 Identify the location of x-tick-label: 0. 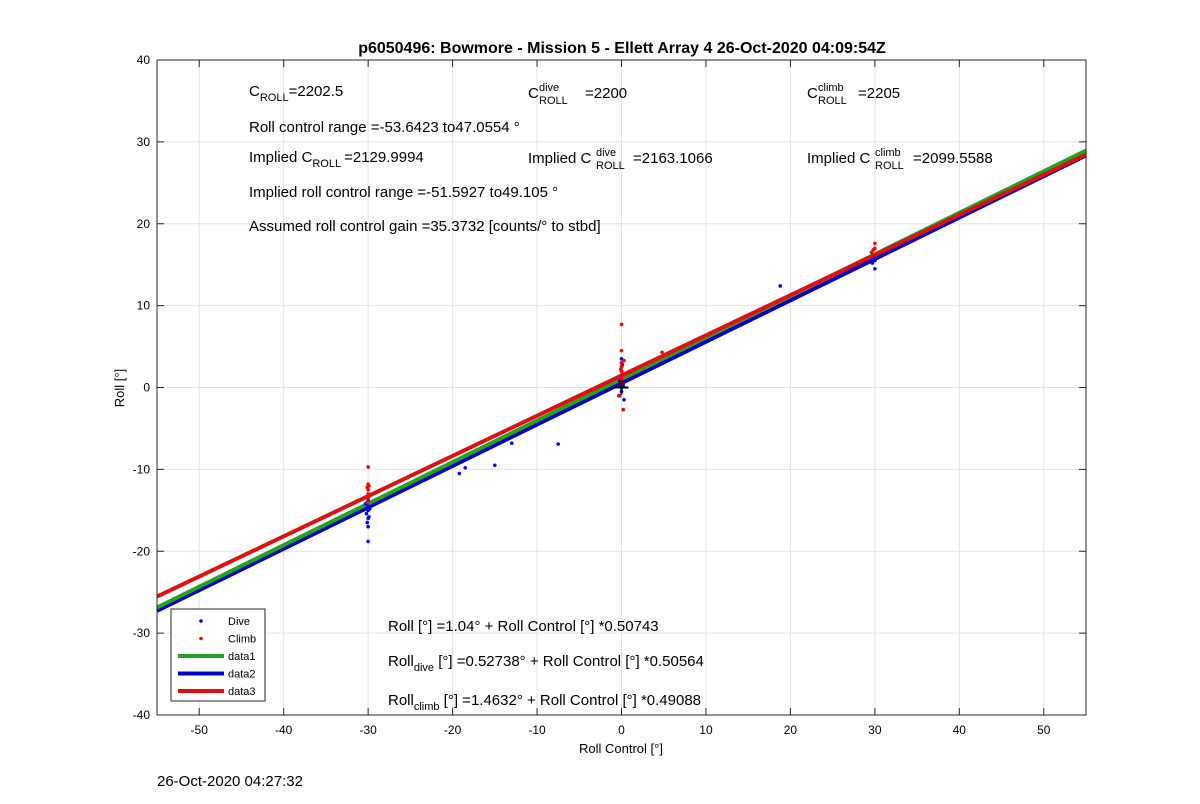
(621, 730).